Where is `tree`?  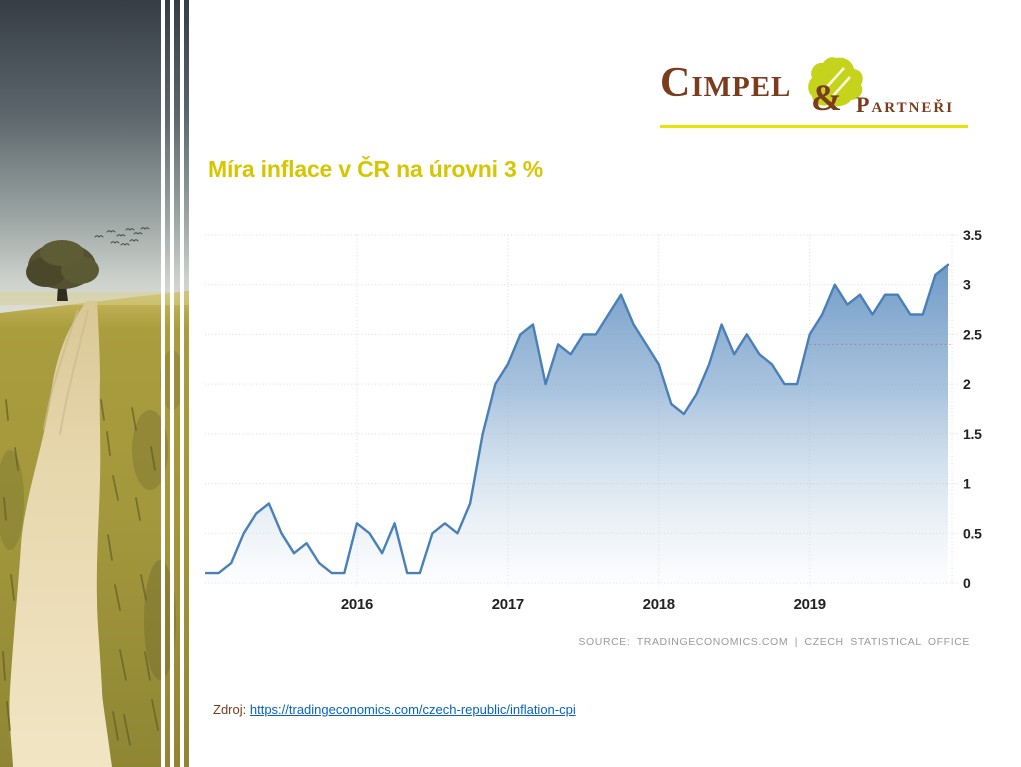 tree is located at coordinates (62, 270).